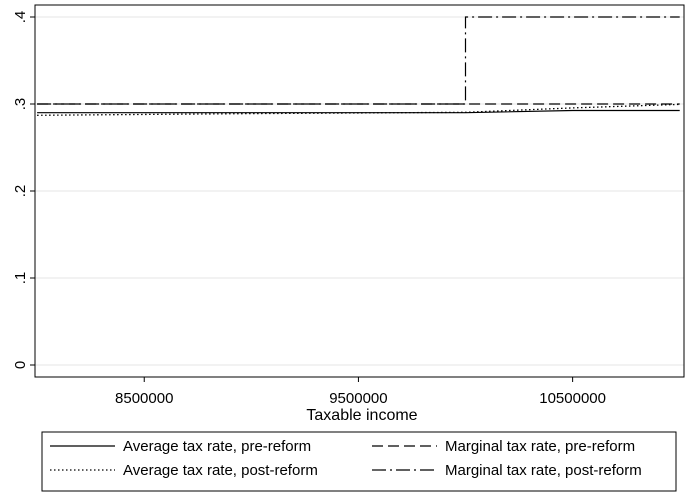  I want to click on y-tick-label: .1, so click(20, 278).